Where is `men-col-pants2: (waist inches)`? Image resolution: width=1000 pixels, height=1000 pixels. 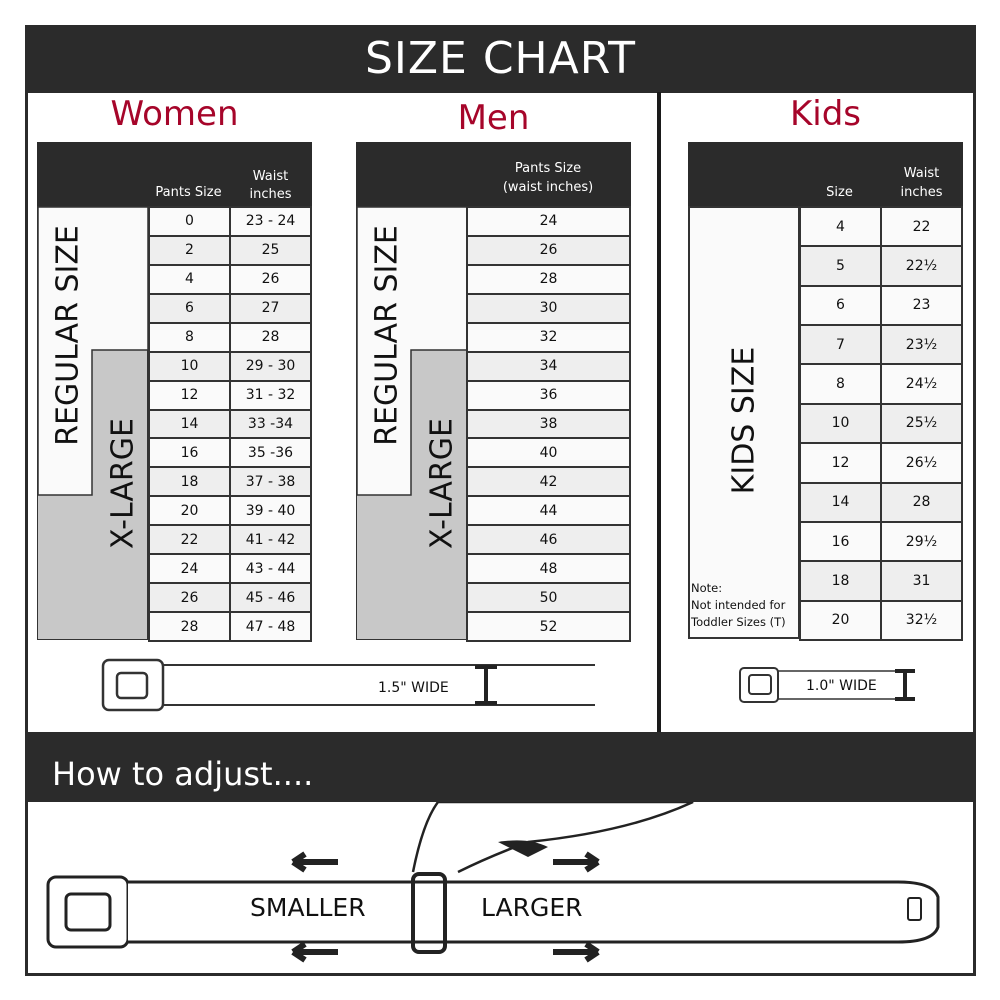
men-col-pants2: (waist inches) is located at coordinates (548, 187).